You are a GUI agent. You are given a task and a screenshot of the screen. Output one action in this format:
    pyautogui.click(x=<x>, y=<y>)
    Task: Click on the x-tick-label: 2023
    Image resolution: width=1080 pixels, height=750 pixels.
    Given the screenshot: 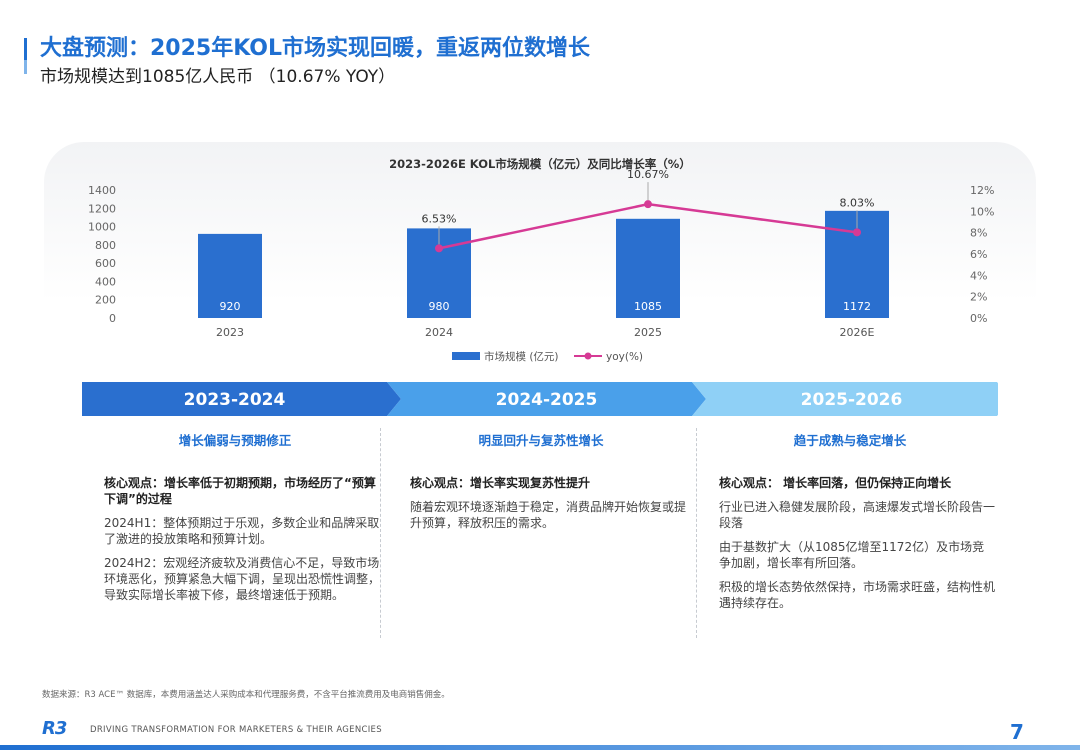 What is the action you would take?
    pyautogui.click(x=230, y=332)
    